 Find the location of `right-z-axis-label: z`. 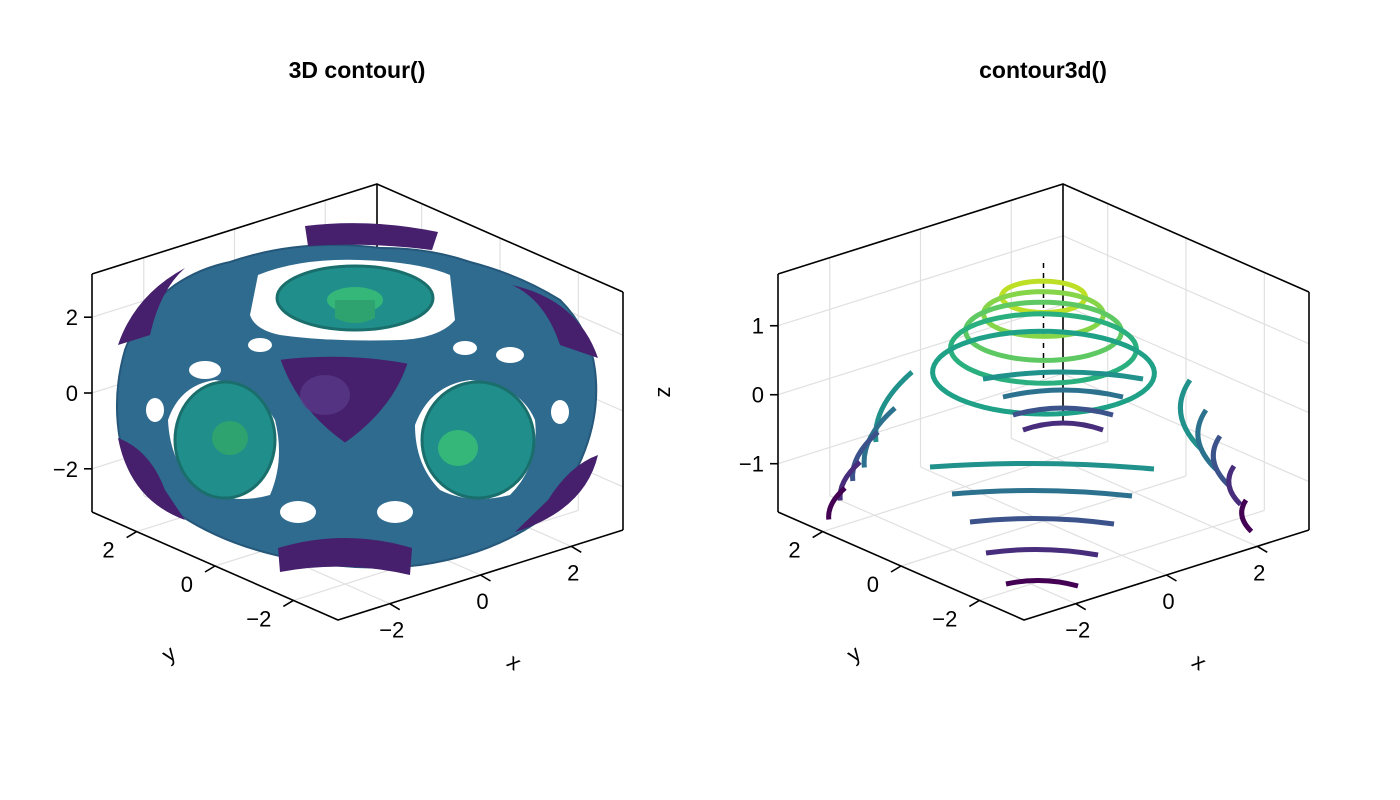

right-z-axis-label: z is located at coordinates (662, 392).